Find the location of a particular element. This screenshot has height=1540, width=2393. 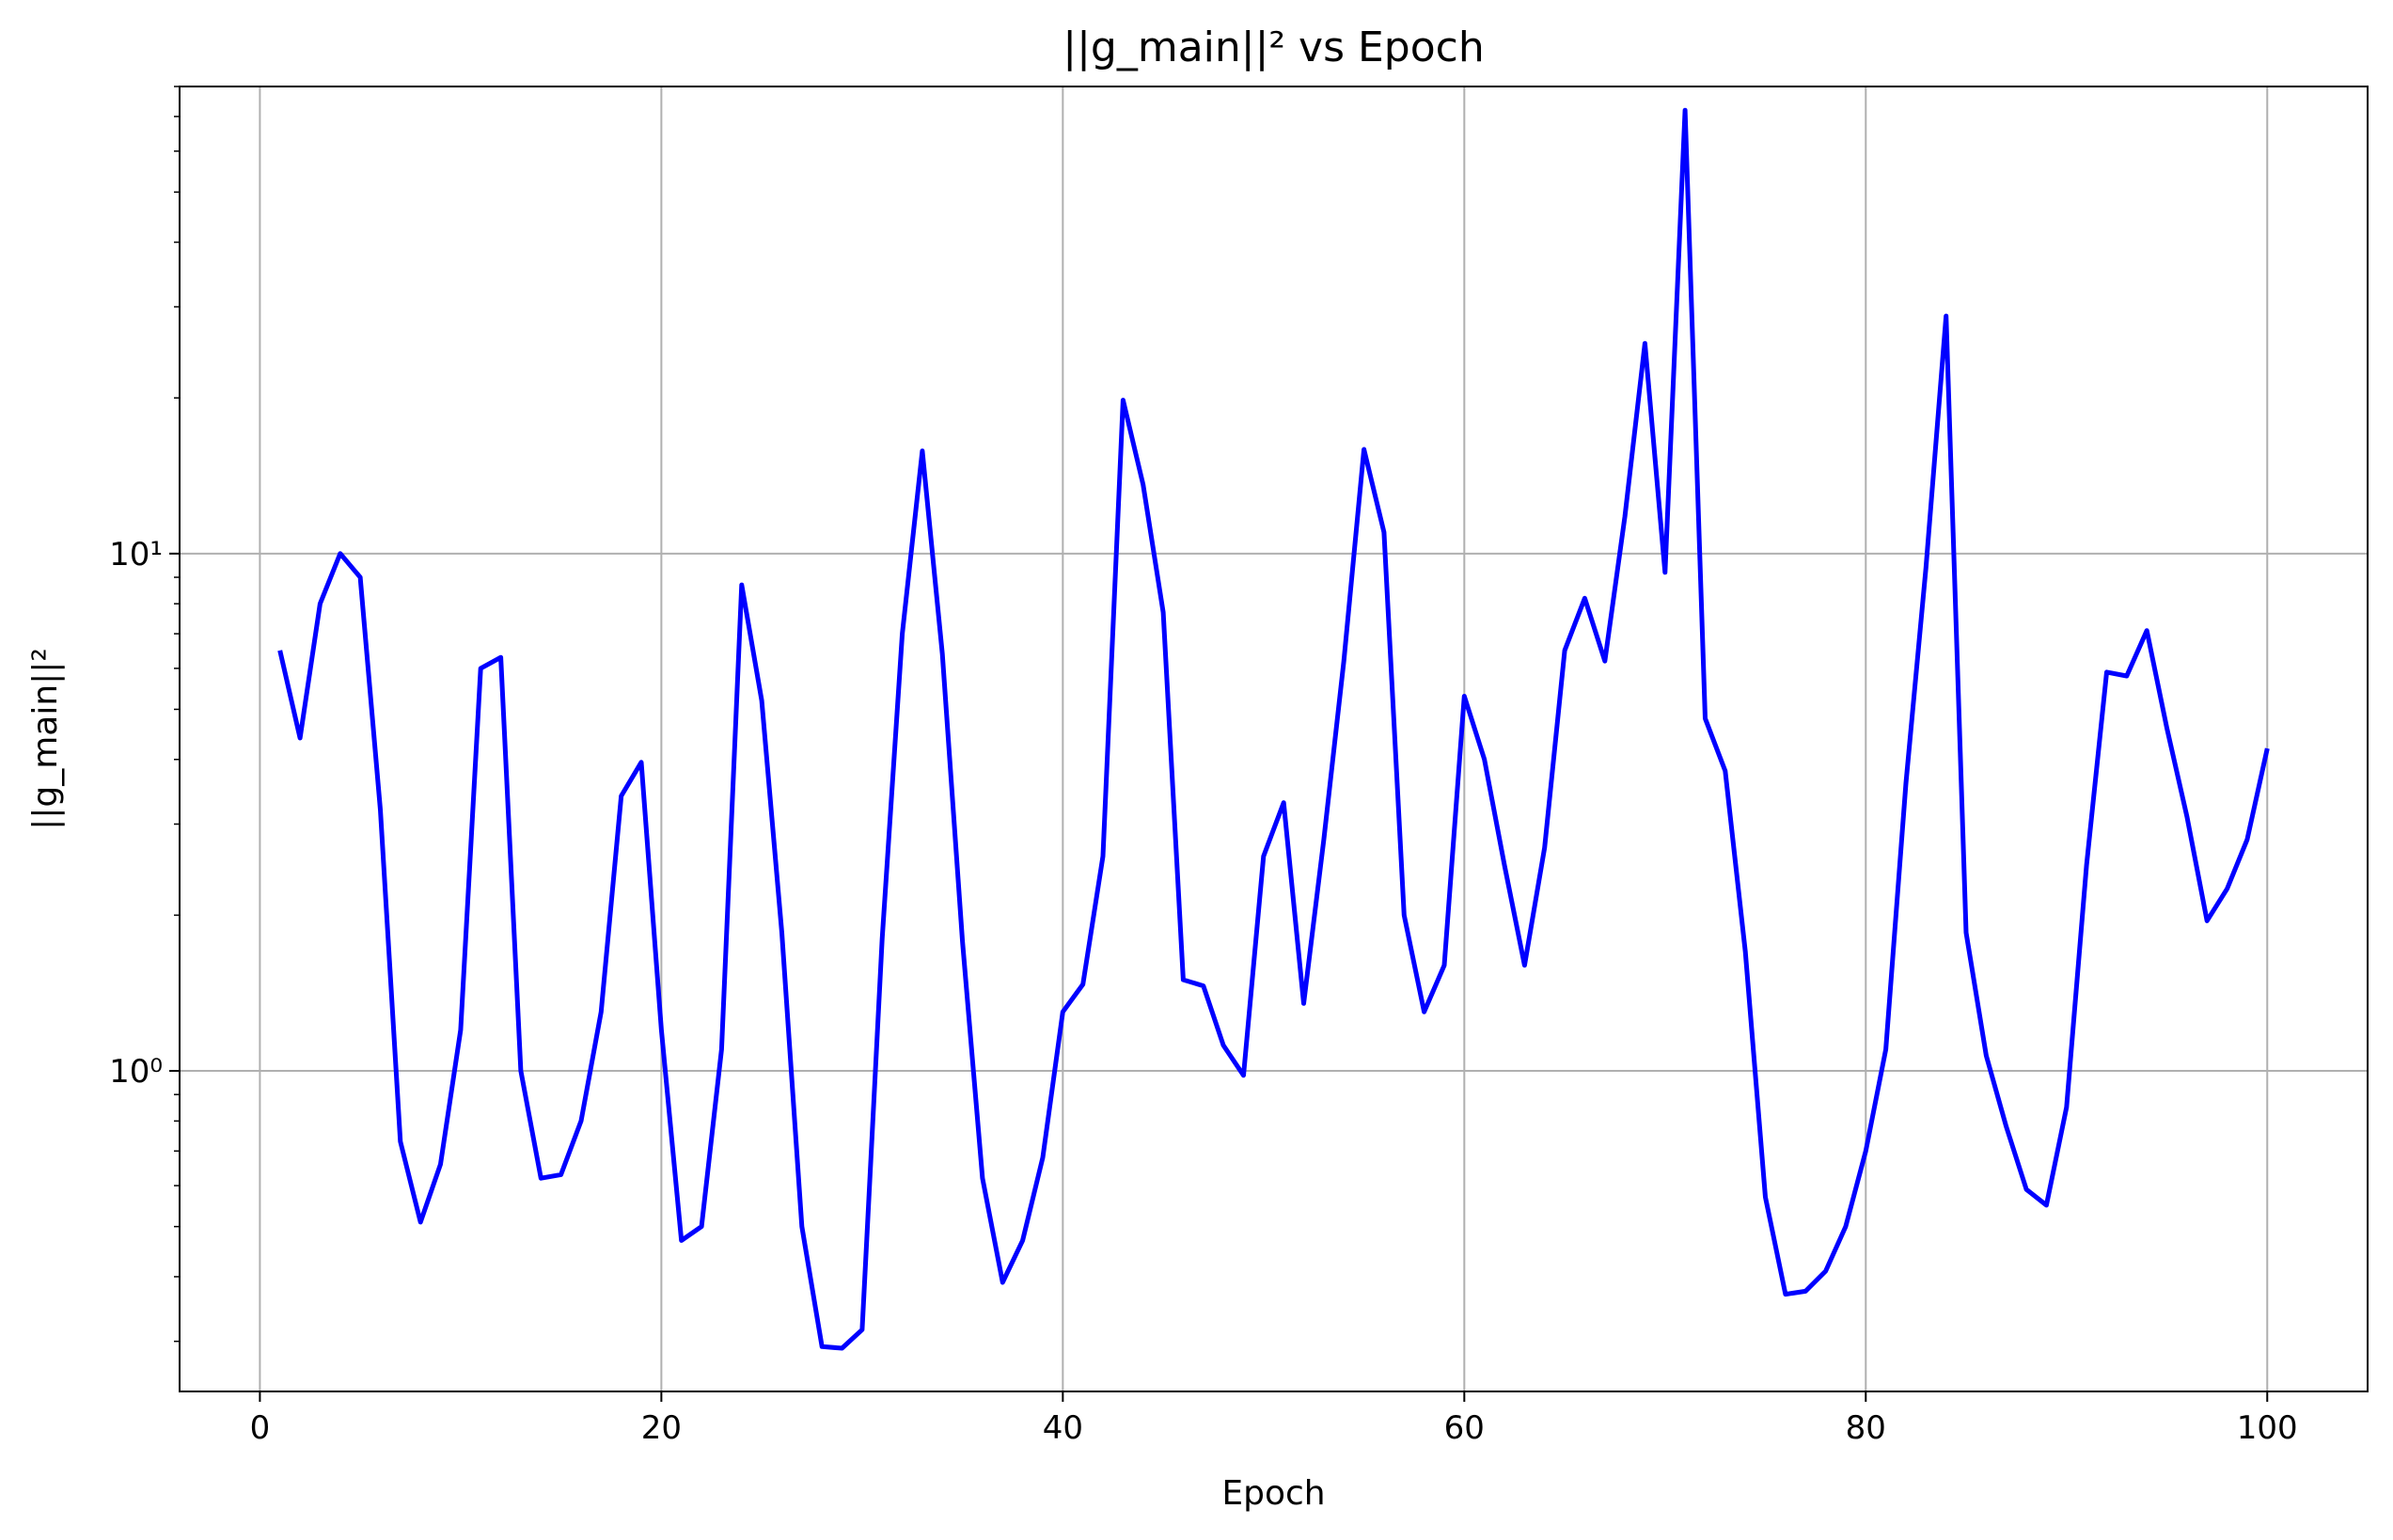

x-tick-label: 40 is located at coordinates (1063, 1428).